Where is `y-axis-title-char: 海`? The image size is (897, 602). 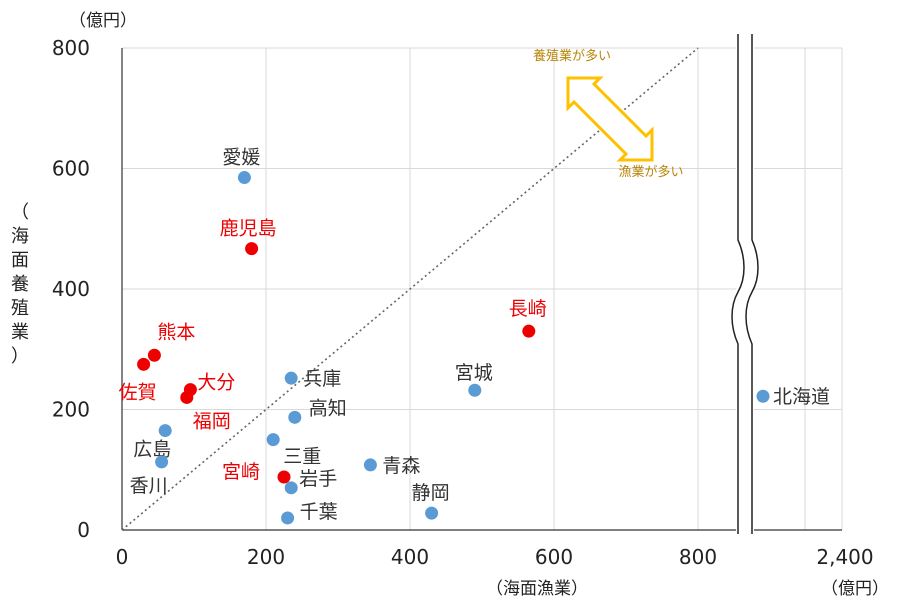 y-axis-title-char: 海 is located at coordinates (20, 236).